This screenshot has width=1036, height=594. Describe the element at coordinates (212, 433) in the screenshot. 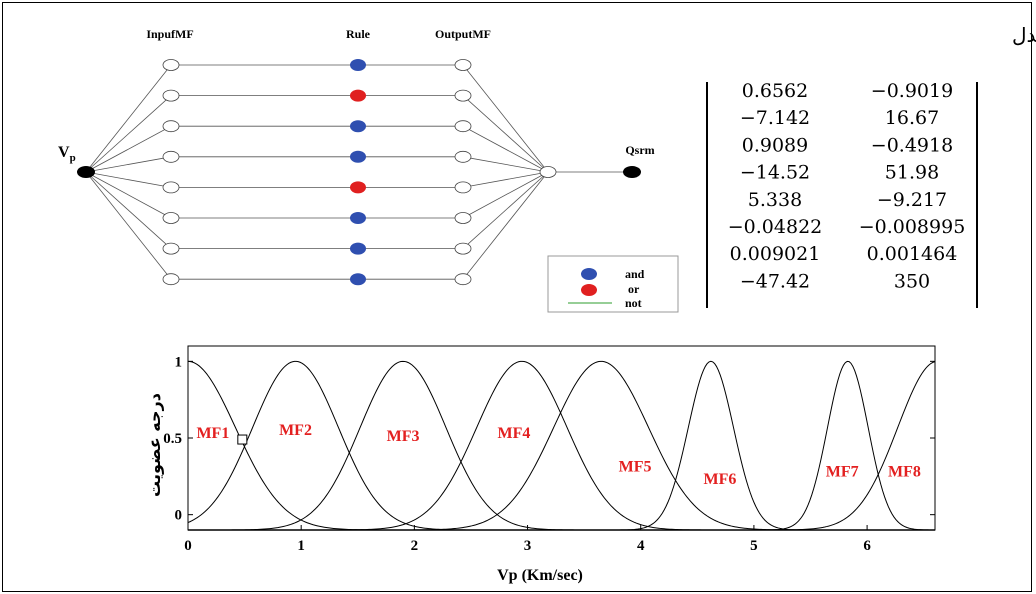

I see `label-mf1: MF1` at that location.